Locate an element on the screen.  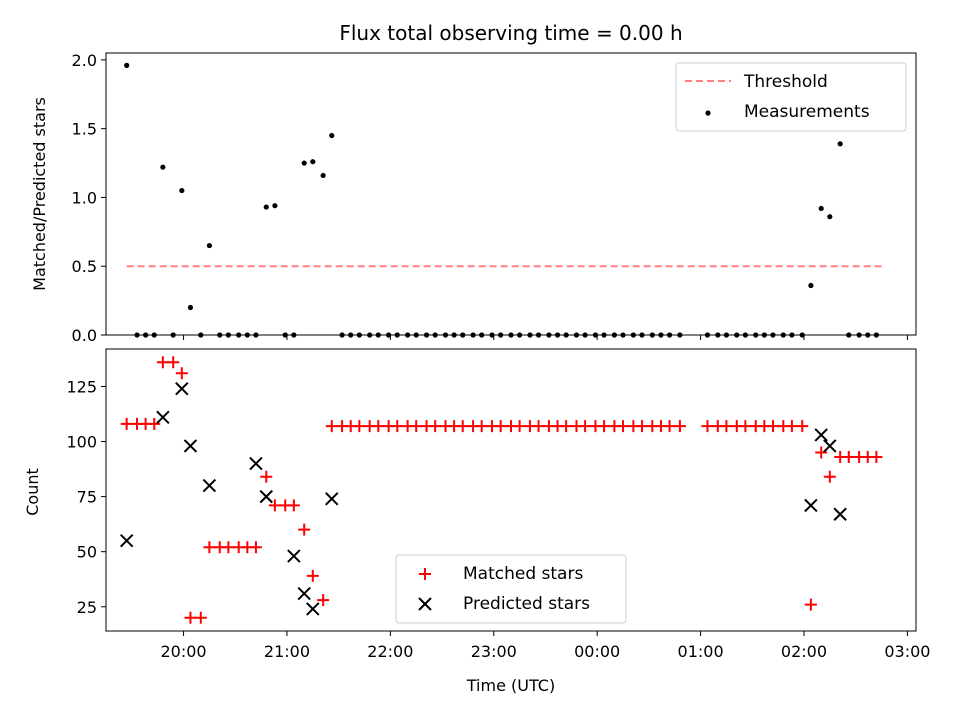
top-y-tick-label: 2.0 is located at coordinates (84, 60).